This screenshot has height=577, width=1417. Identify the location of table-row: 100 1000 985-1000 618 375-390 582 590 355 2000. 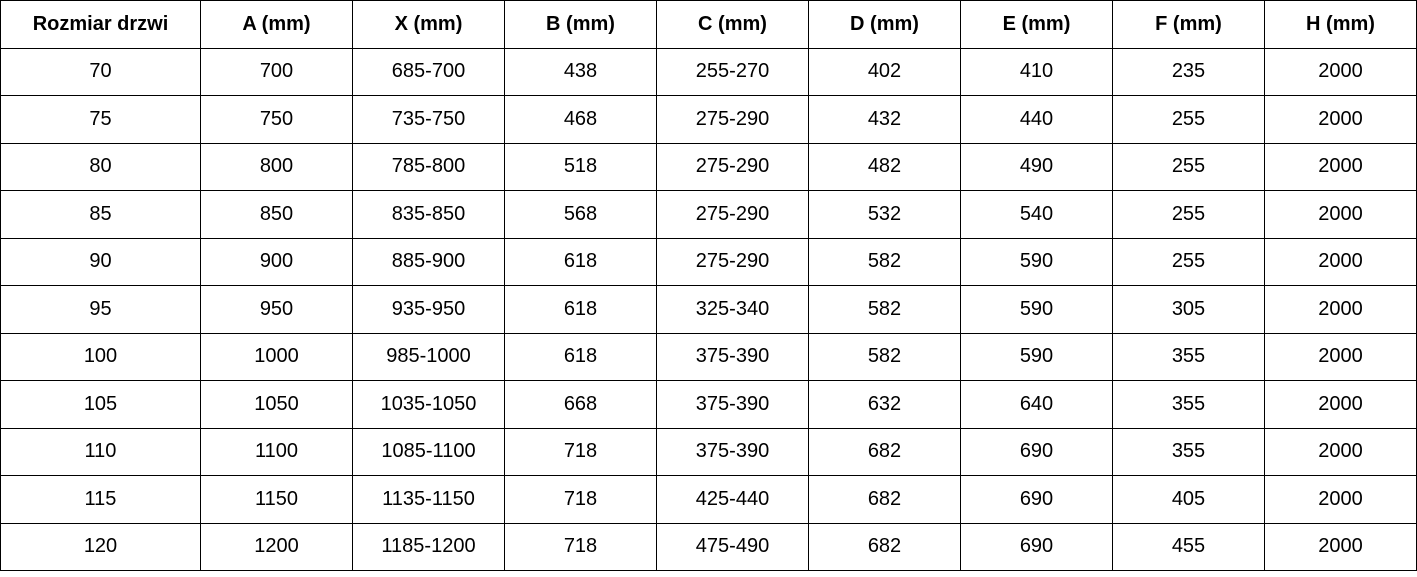
(708, 356).